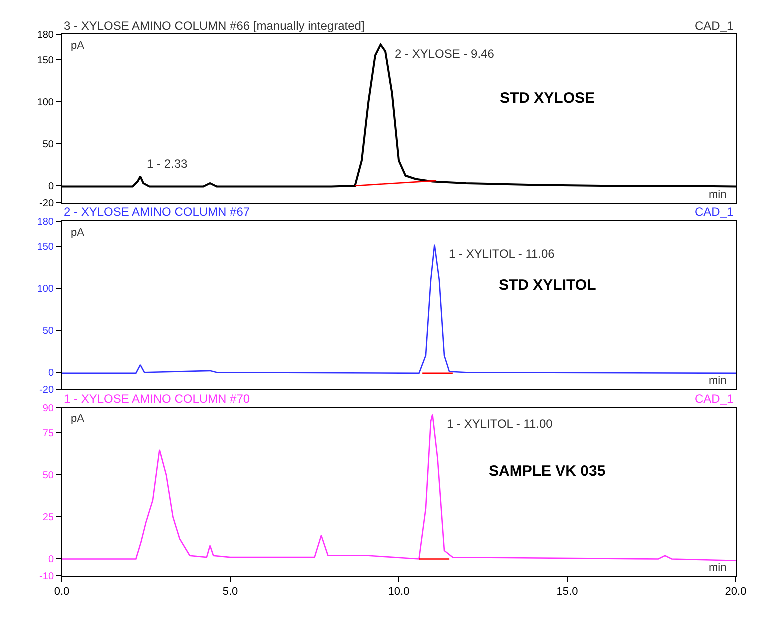  I want to click on annotation: STD XYLOSE, so click(548, 98).